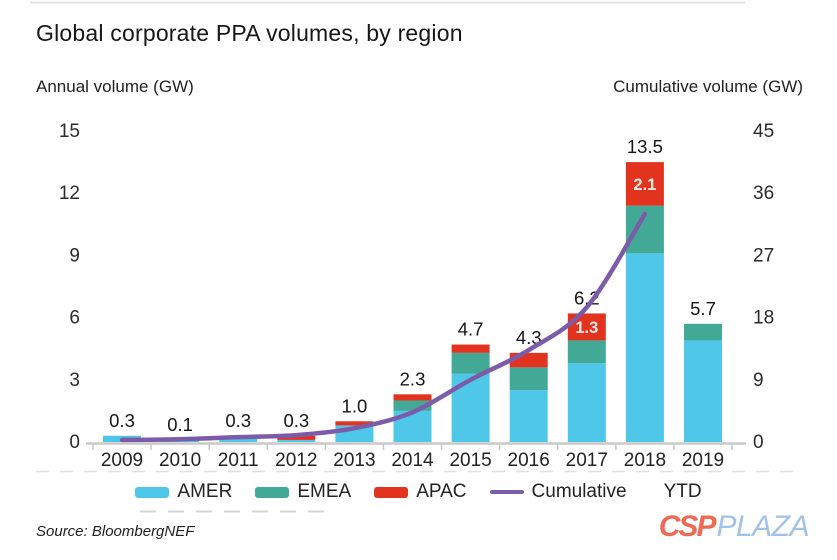 This screenshot has width=837, height=560. I want to click on legend-label: YTD, so click(682, 491).